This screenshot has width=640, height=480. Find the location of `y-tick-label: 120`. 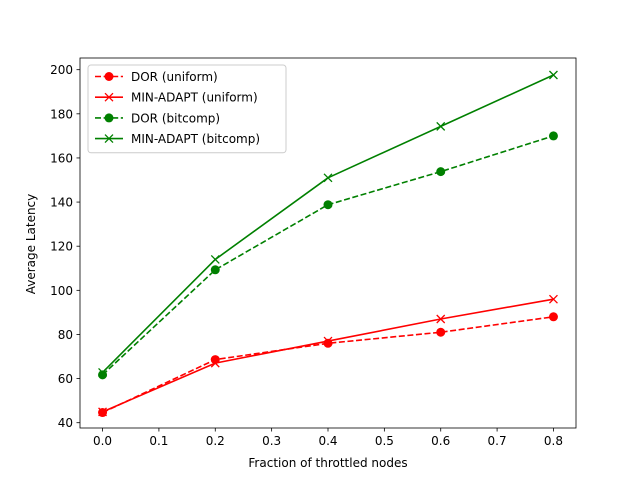

y-tick-label: 120 is located at coordinates (61, 247).